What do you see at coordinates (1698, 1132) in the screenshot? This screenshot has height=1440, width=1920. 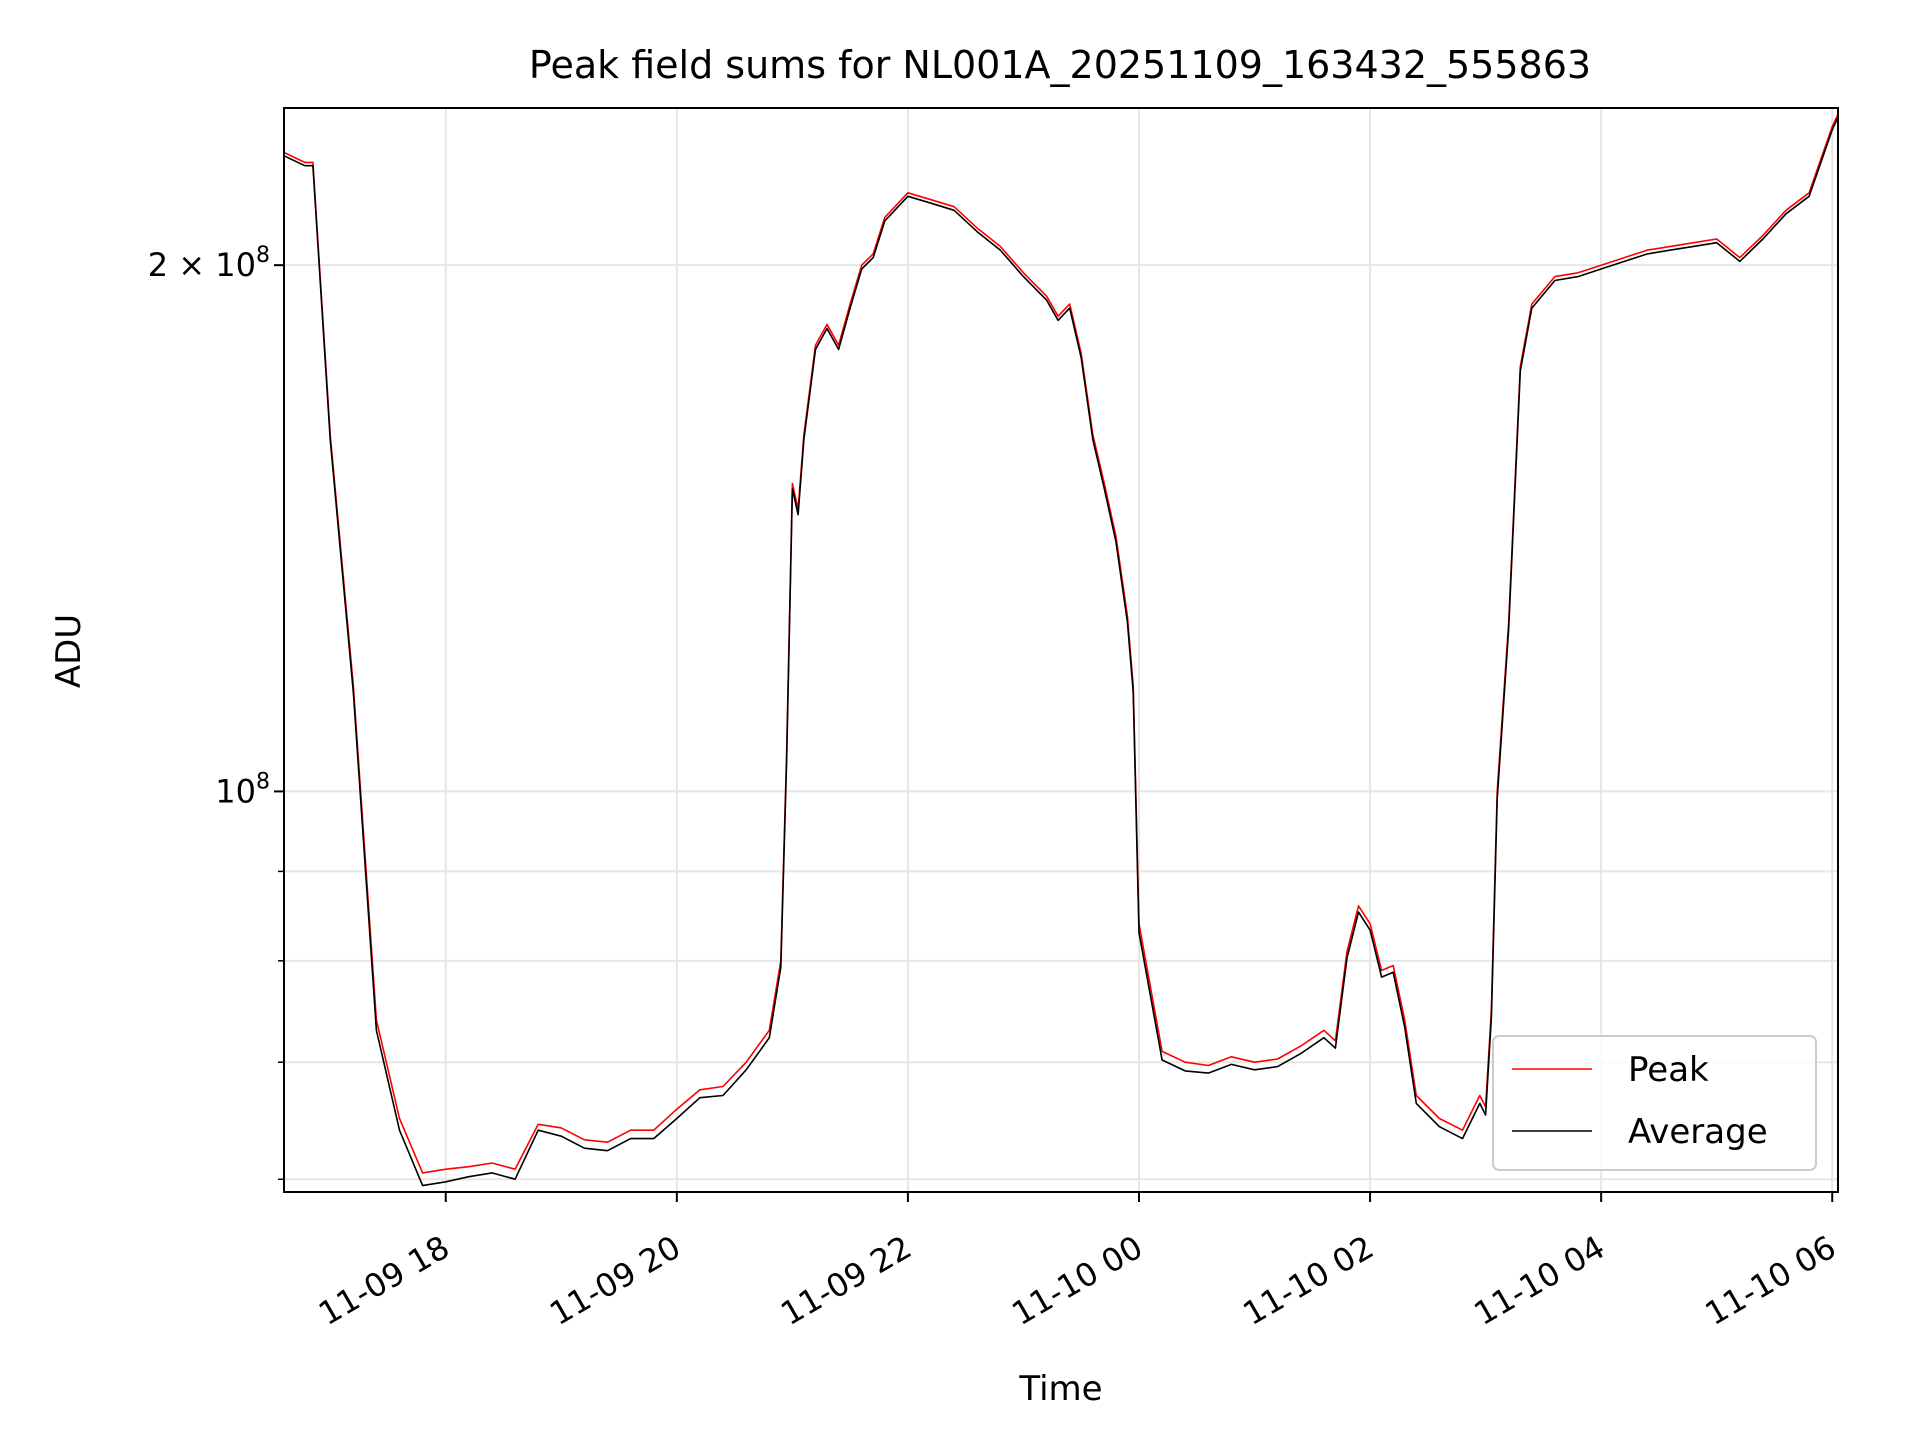 I see `legend-average-label: Average` at bounding box center [1698, 1132].